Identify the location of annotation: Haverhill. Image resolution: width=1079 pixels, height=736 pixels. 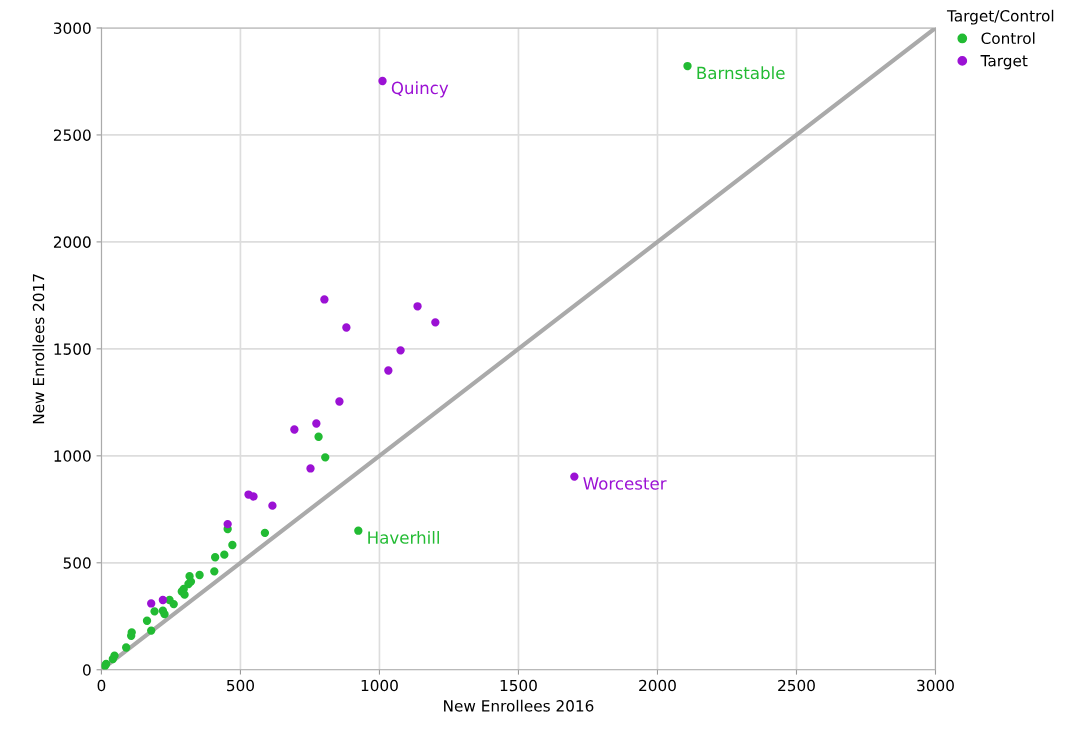
(403, 537).